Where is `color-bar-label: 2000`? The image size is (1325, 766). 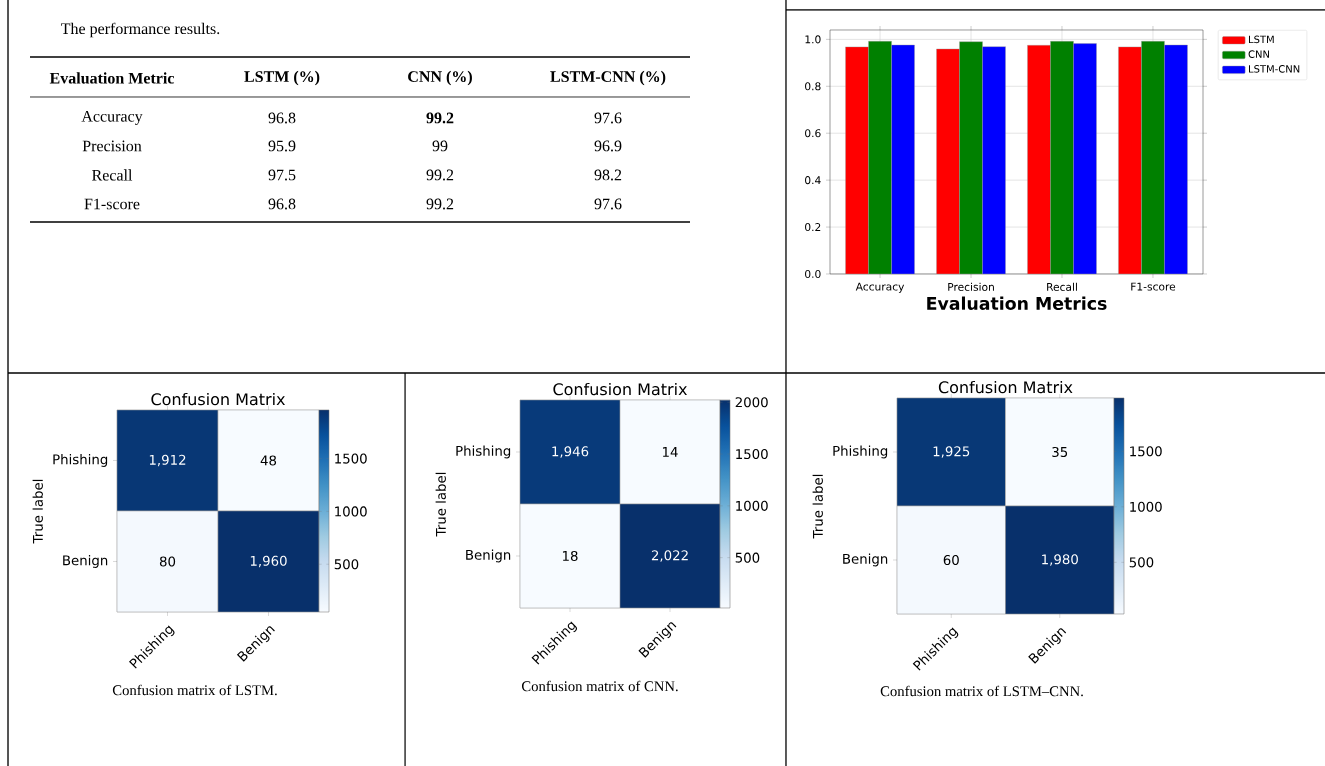
color-bar-label: 2000 is located at coordinates (751, 402).